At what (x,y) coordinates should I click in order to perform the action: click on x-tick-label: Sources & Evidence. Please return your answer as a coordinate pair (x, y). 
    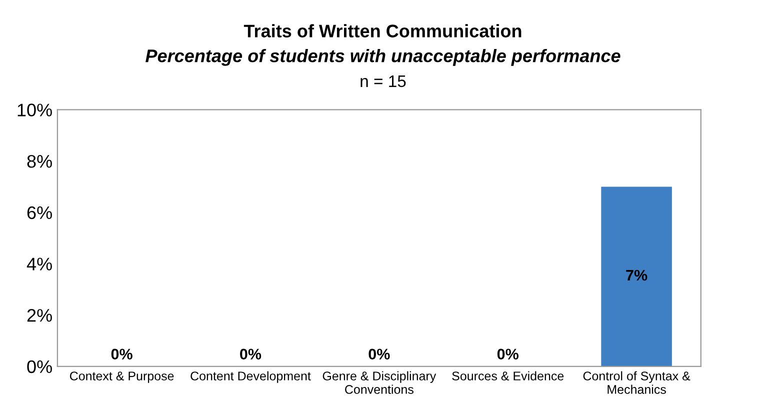
    Looking at the image, I should click on (508, 375).